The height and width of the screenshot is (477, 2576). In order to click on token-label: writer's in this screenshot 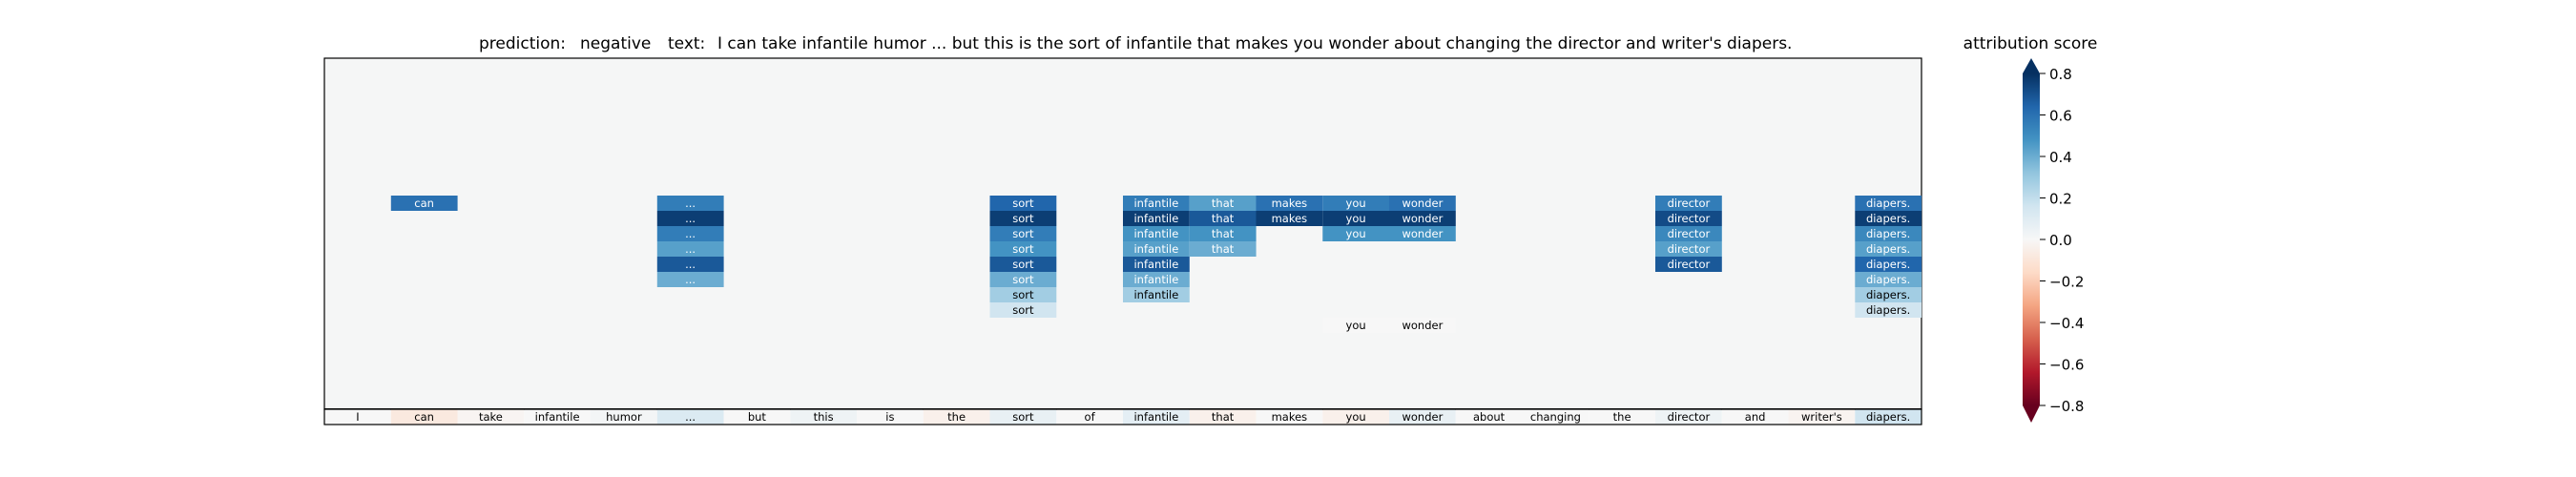, I will do `click(1821, 417)`.